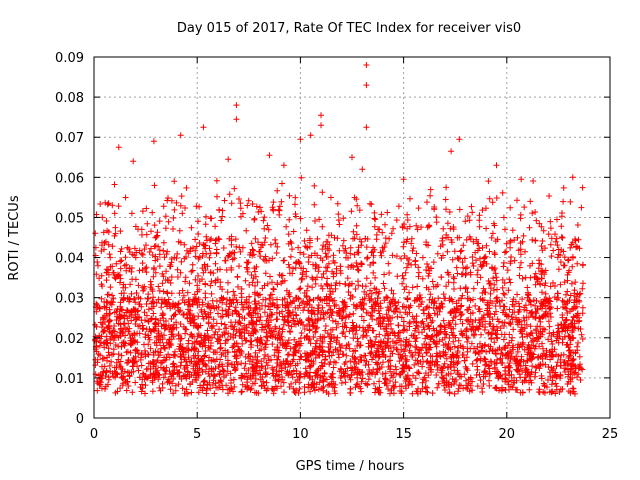 The image size is (640, 480). I want to click on x-tick-label: 5, so click(197, 434).